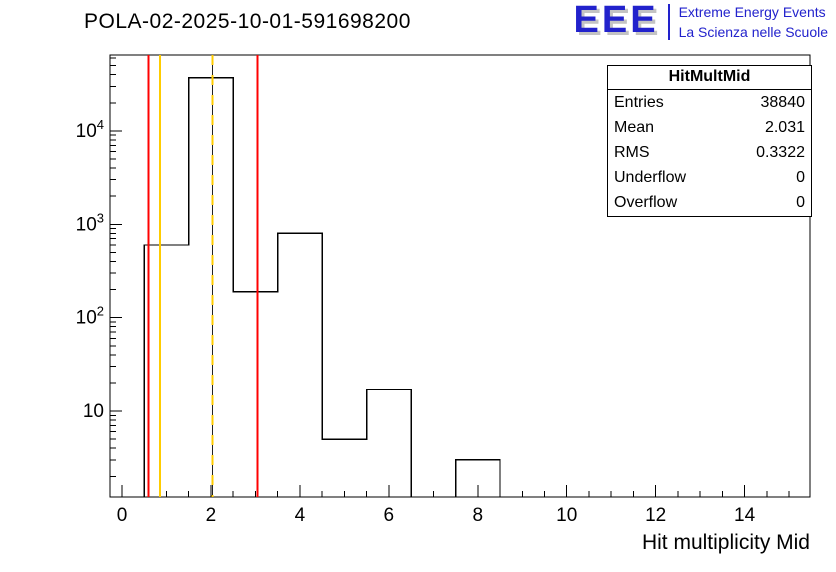 The width and height of the screenshot is (836, 572). What do you see at coordinates (616, 20) in the screenshot?
I see `eee-logo-text: EEE` at bounding box center [616, 20].